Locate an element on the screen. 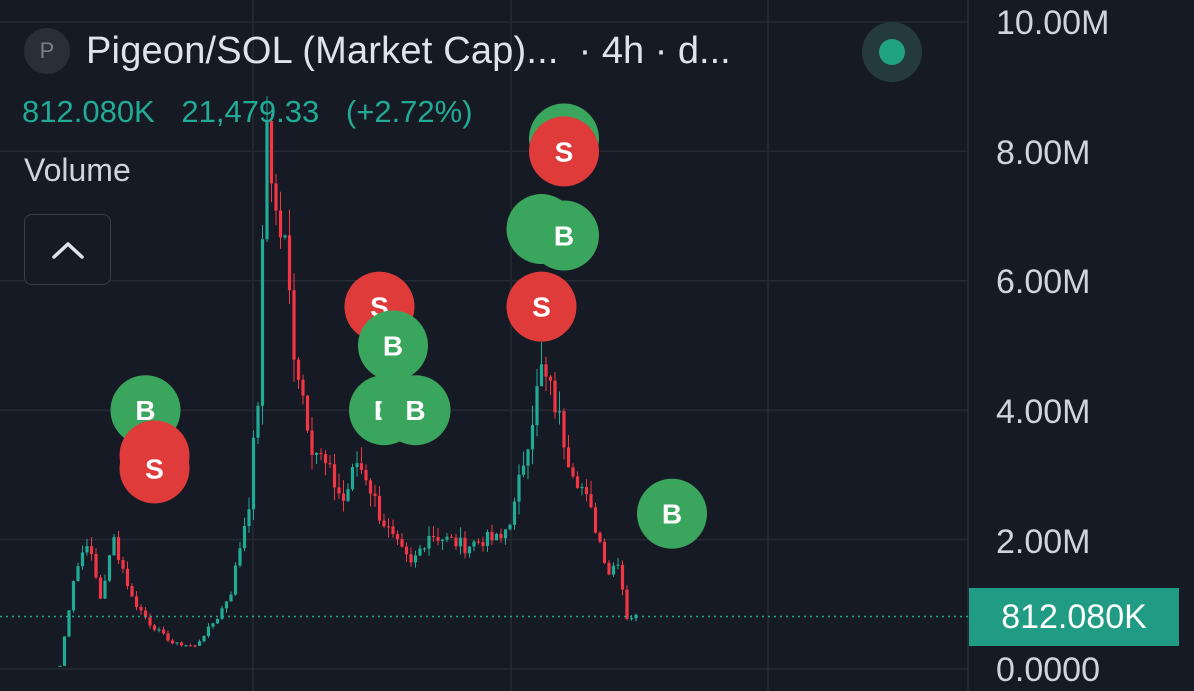 Image resolution: width=1194 pixels, height=691 pixels. live-dot-icon is located at coordinates (892, 52).